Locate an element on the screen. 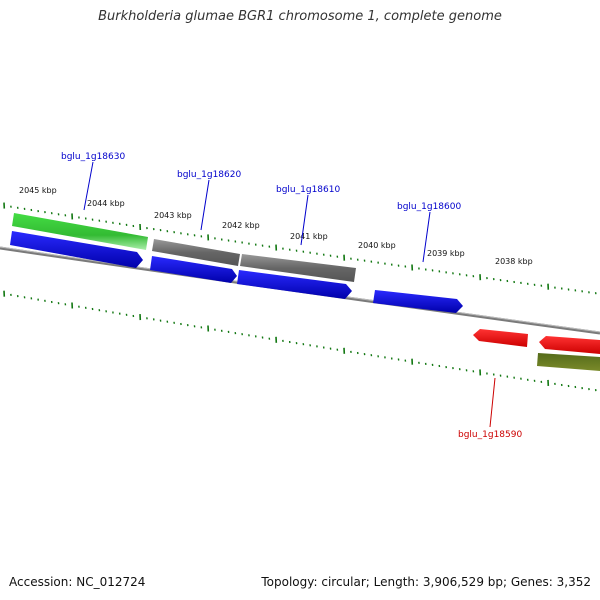 The height and width of the screenshot is (600, 600). tick-label-2042: 2042 kbp is located at coordinates (241, 225).